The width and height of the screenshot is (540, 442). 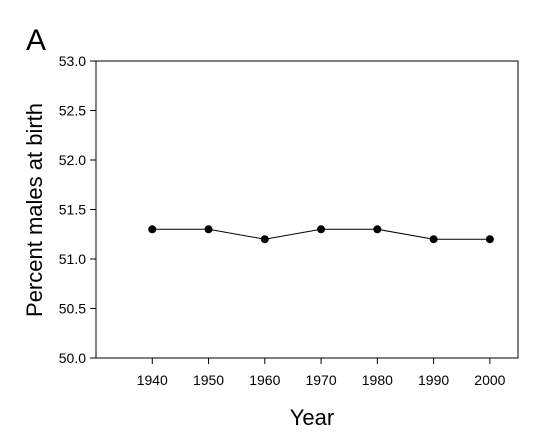 I want to click on x-axis-title: Year, so click(x=312, y=417).